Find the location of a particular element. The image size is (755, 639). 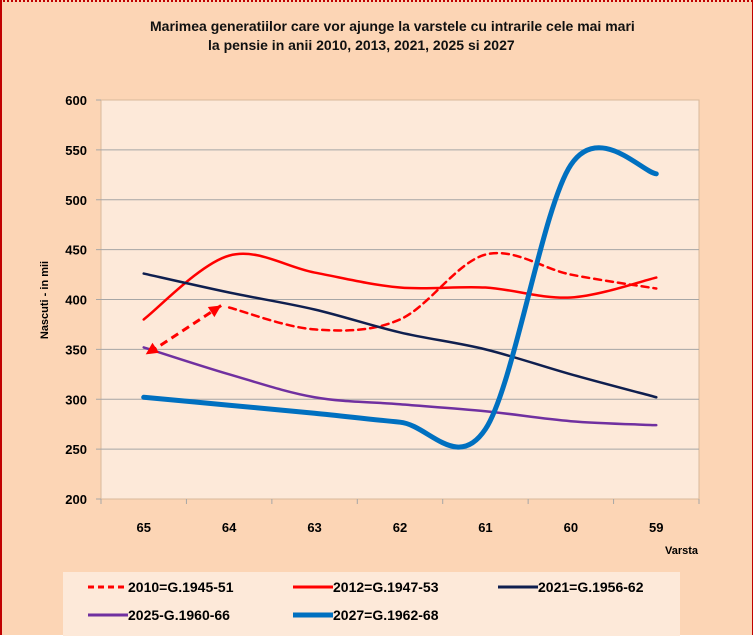

y-tick-label: 200 is located at coordinates (76, 499).